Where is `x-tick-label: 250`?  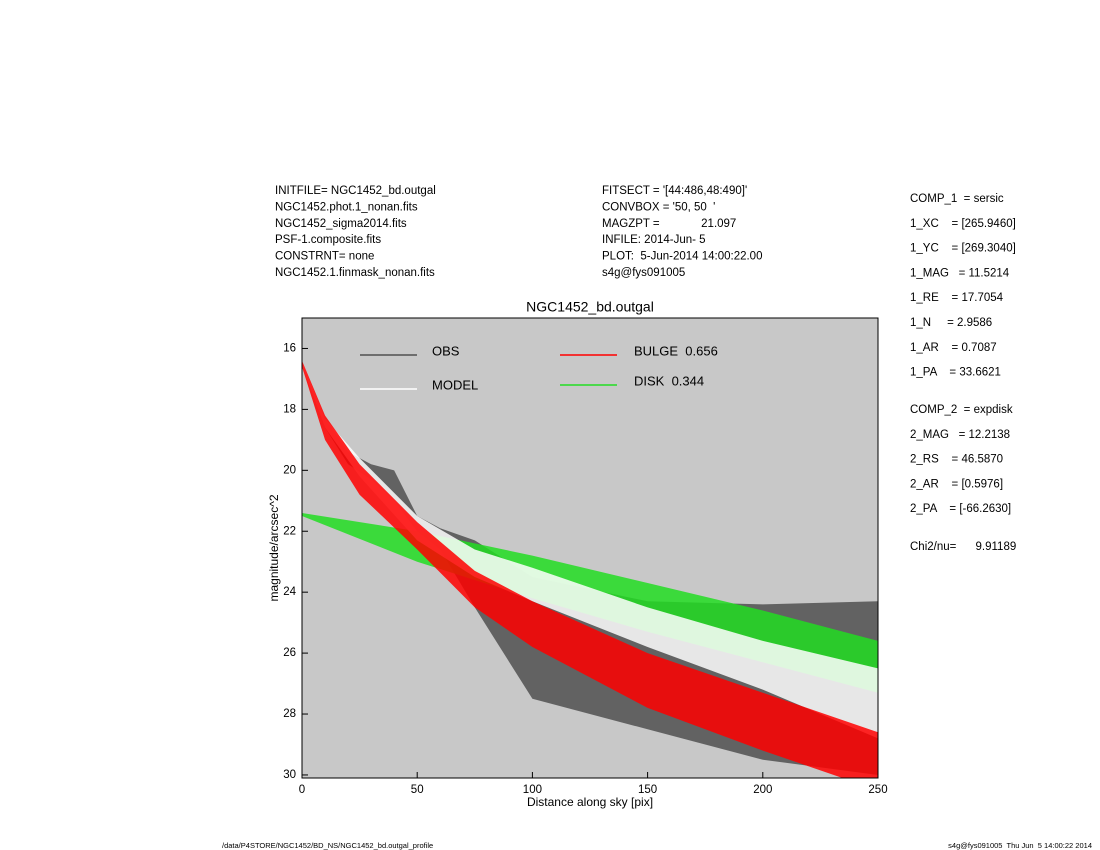
x-tick-label: 250 is located at coordinates (877, 790).